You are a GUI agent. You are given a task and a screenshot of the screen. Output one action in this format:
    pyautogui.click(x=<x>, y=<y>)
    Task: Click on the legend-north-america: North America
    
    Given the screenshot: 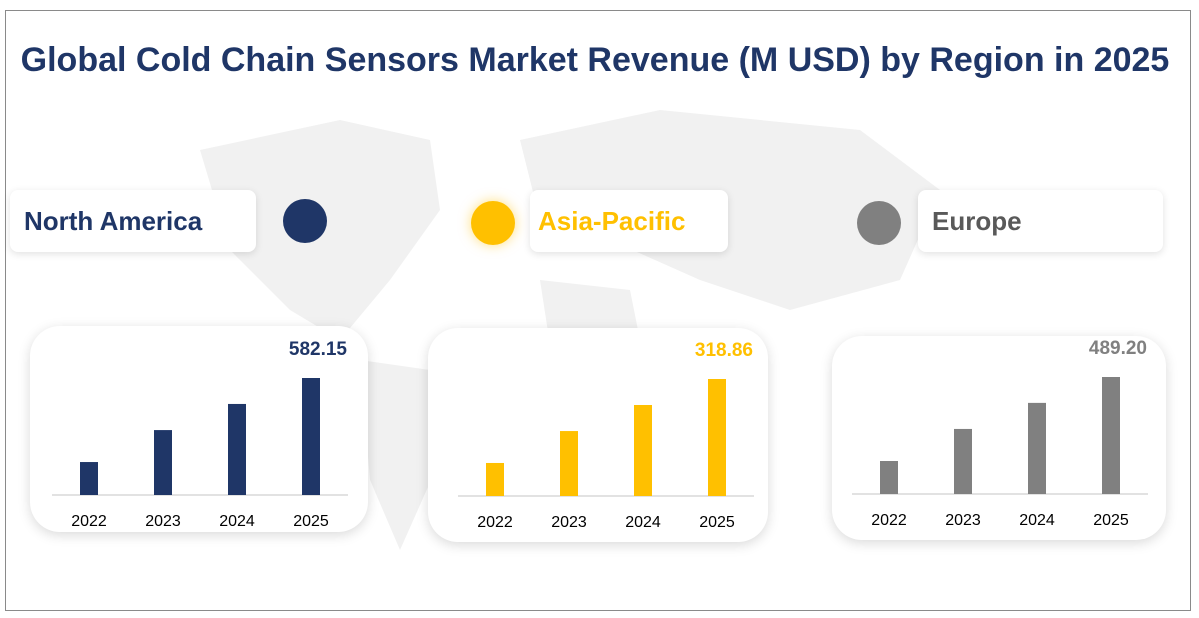 What is the action you would take?
    pyautogui.click(x=133, y=221)
    